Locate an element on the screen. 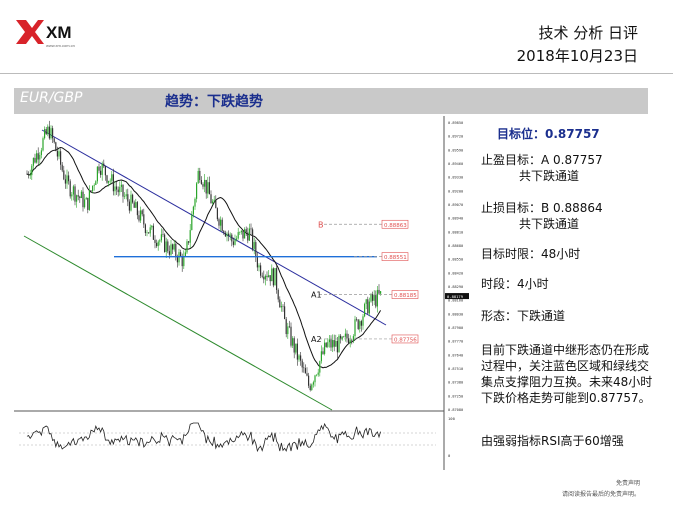 The width and height of the screenshot is (673, 506). price-tick-label: 0.88810 is located at coordinates (455, 232).